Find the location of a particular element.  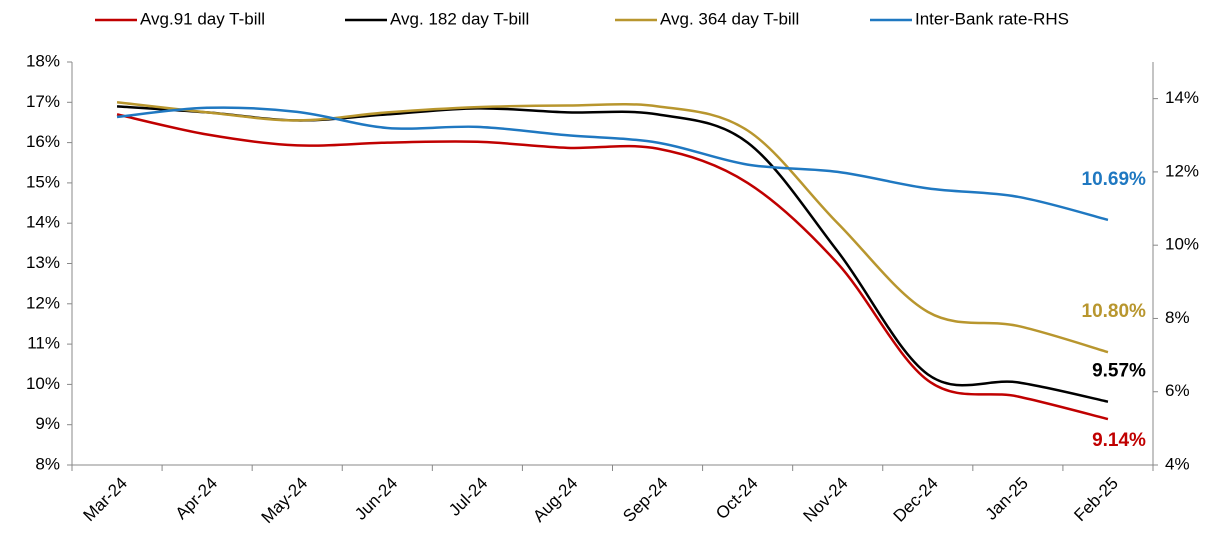

legend-label: Avg. 182 day T-bill is located at coordinates (459, 18).